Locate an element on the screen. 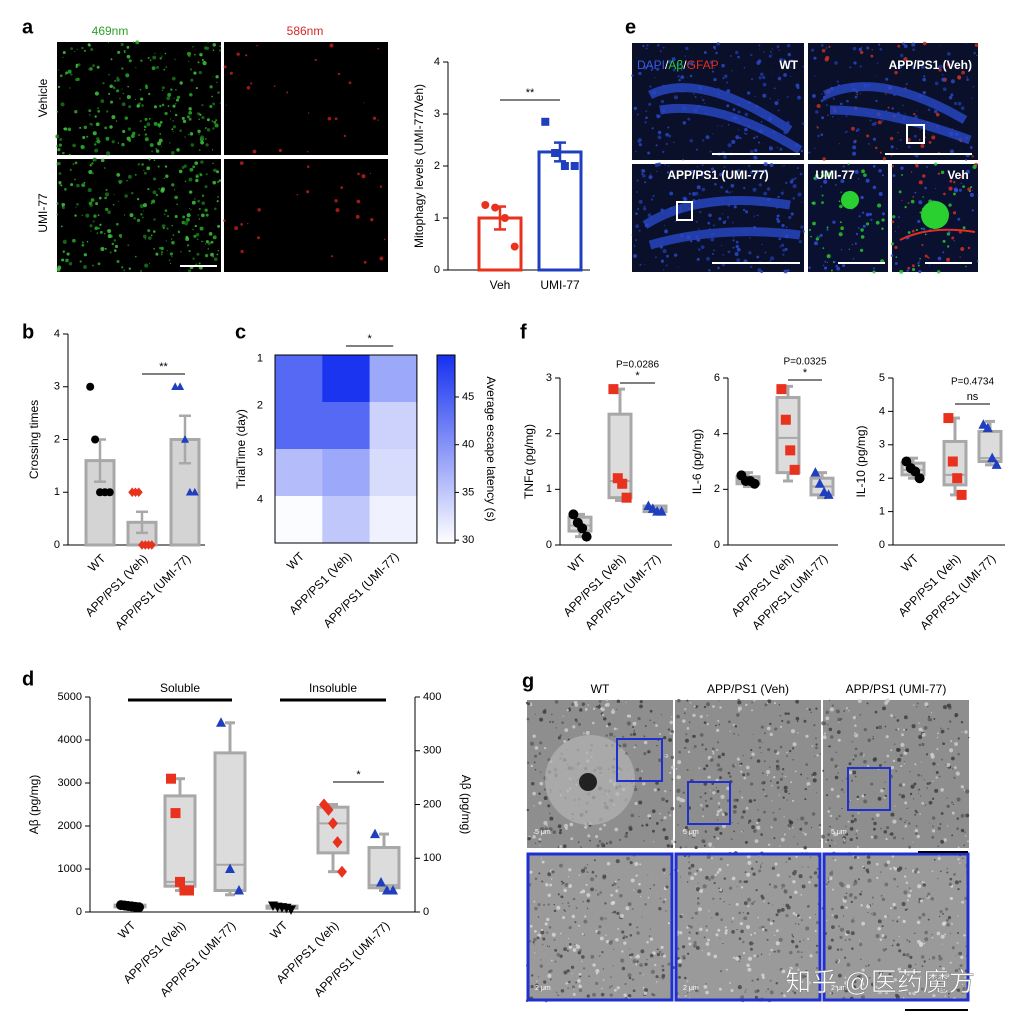 The image size is (1028, 1023). y-tick-label: 4000 is located at coordinates (70, 740).